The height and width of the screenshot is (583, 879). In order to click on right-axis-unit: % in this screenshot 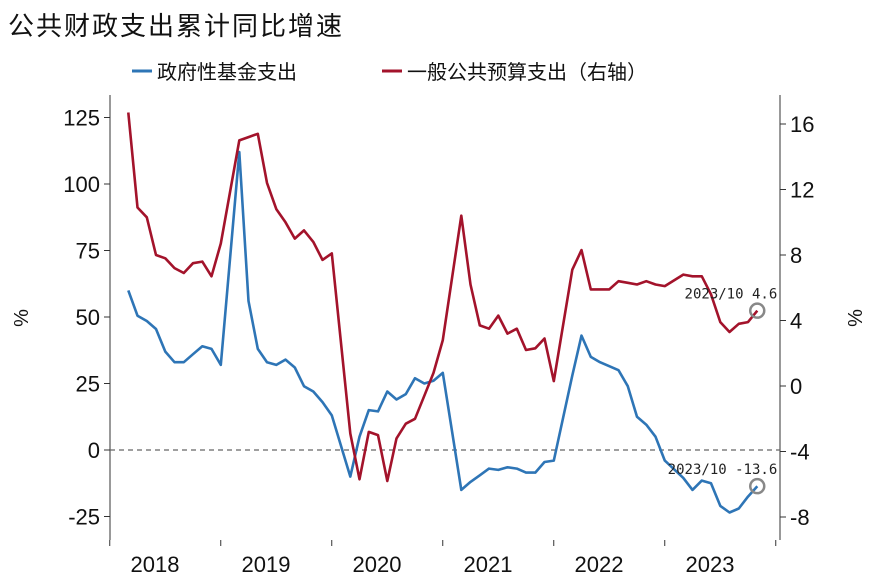, I will do `click(856, 318)`.